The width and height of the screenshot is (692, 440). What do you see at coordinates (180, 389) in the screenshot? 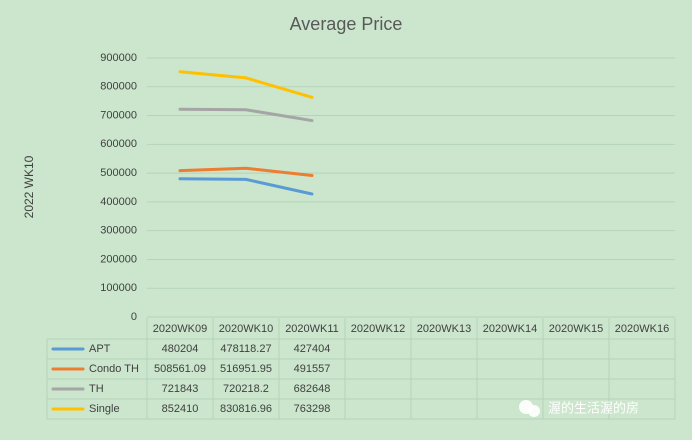
I see `table-value: 721843` at bounding box center [180, 389].